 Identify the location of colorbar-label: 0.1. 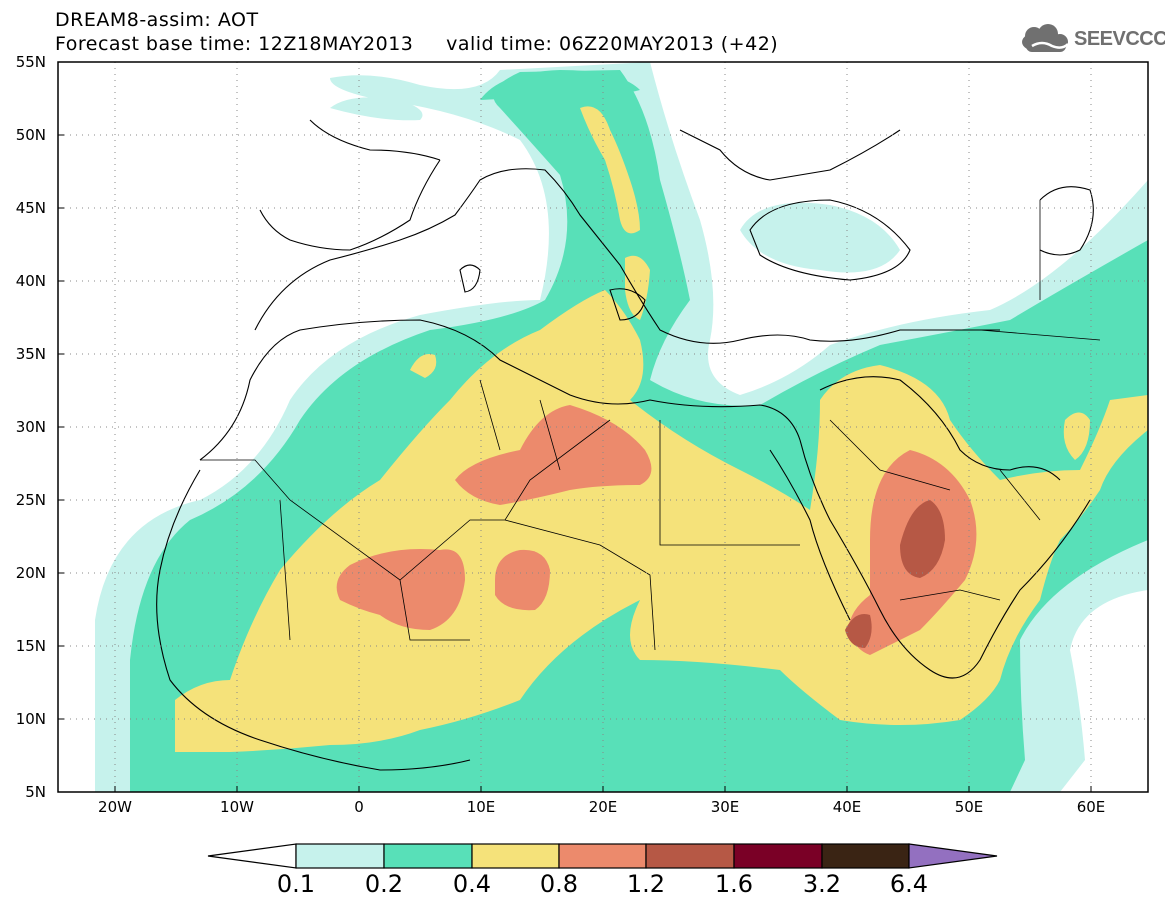
(296, 884).